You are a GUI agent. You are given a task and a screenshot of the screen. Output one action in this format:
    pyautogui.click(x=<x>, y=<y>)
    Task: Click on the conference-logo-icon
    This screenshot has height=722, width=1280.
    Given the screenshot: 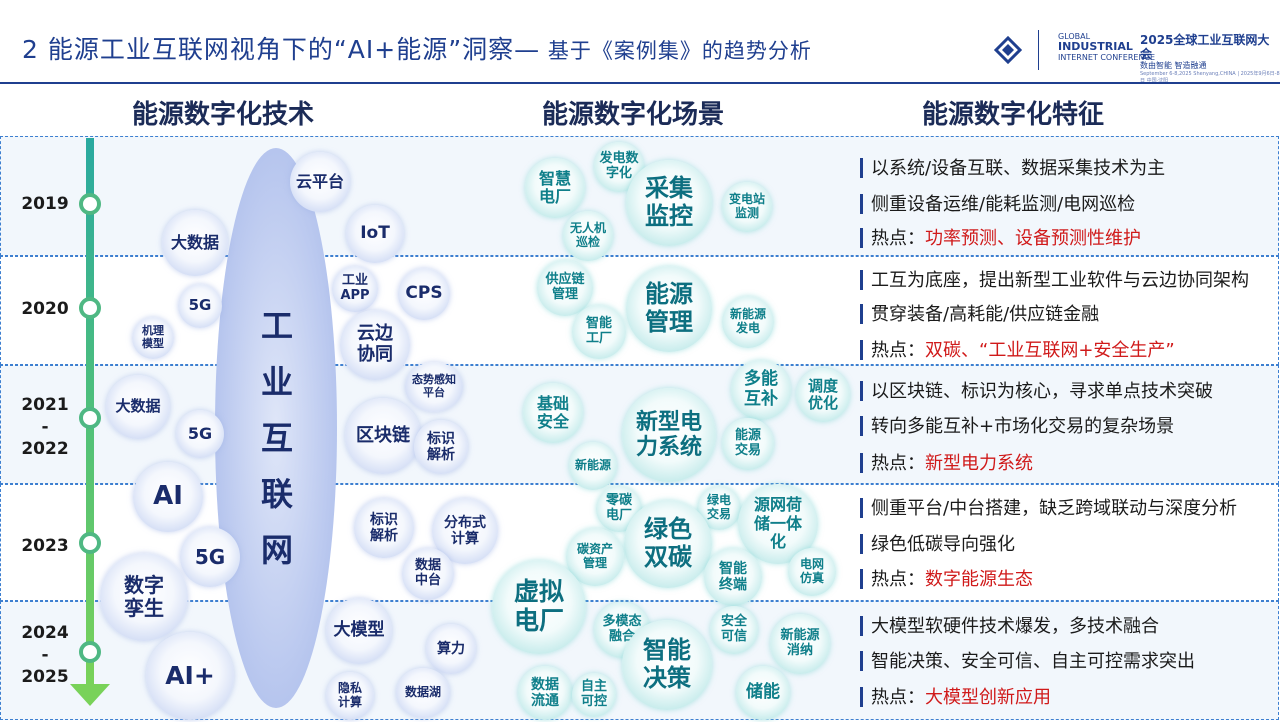 What is the action you would take?
    pyautogui.click(x=1008, y=50)
    